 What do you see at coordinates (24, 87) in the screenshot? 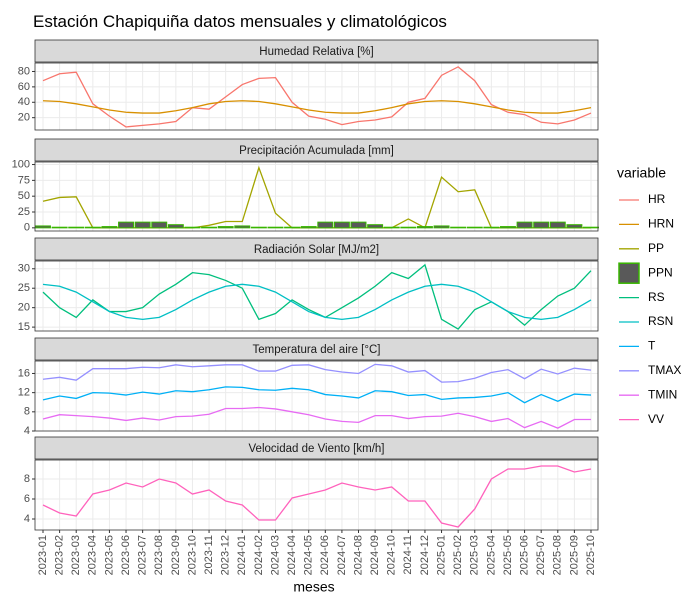
I see `y-tick-label: 60` at bounding box center [24, 87].